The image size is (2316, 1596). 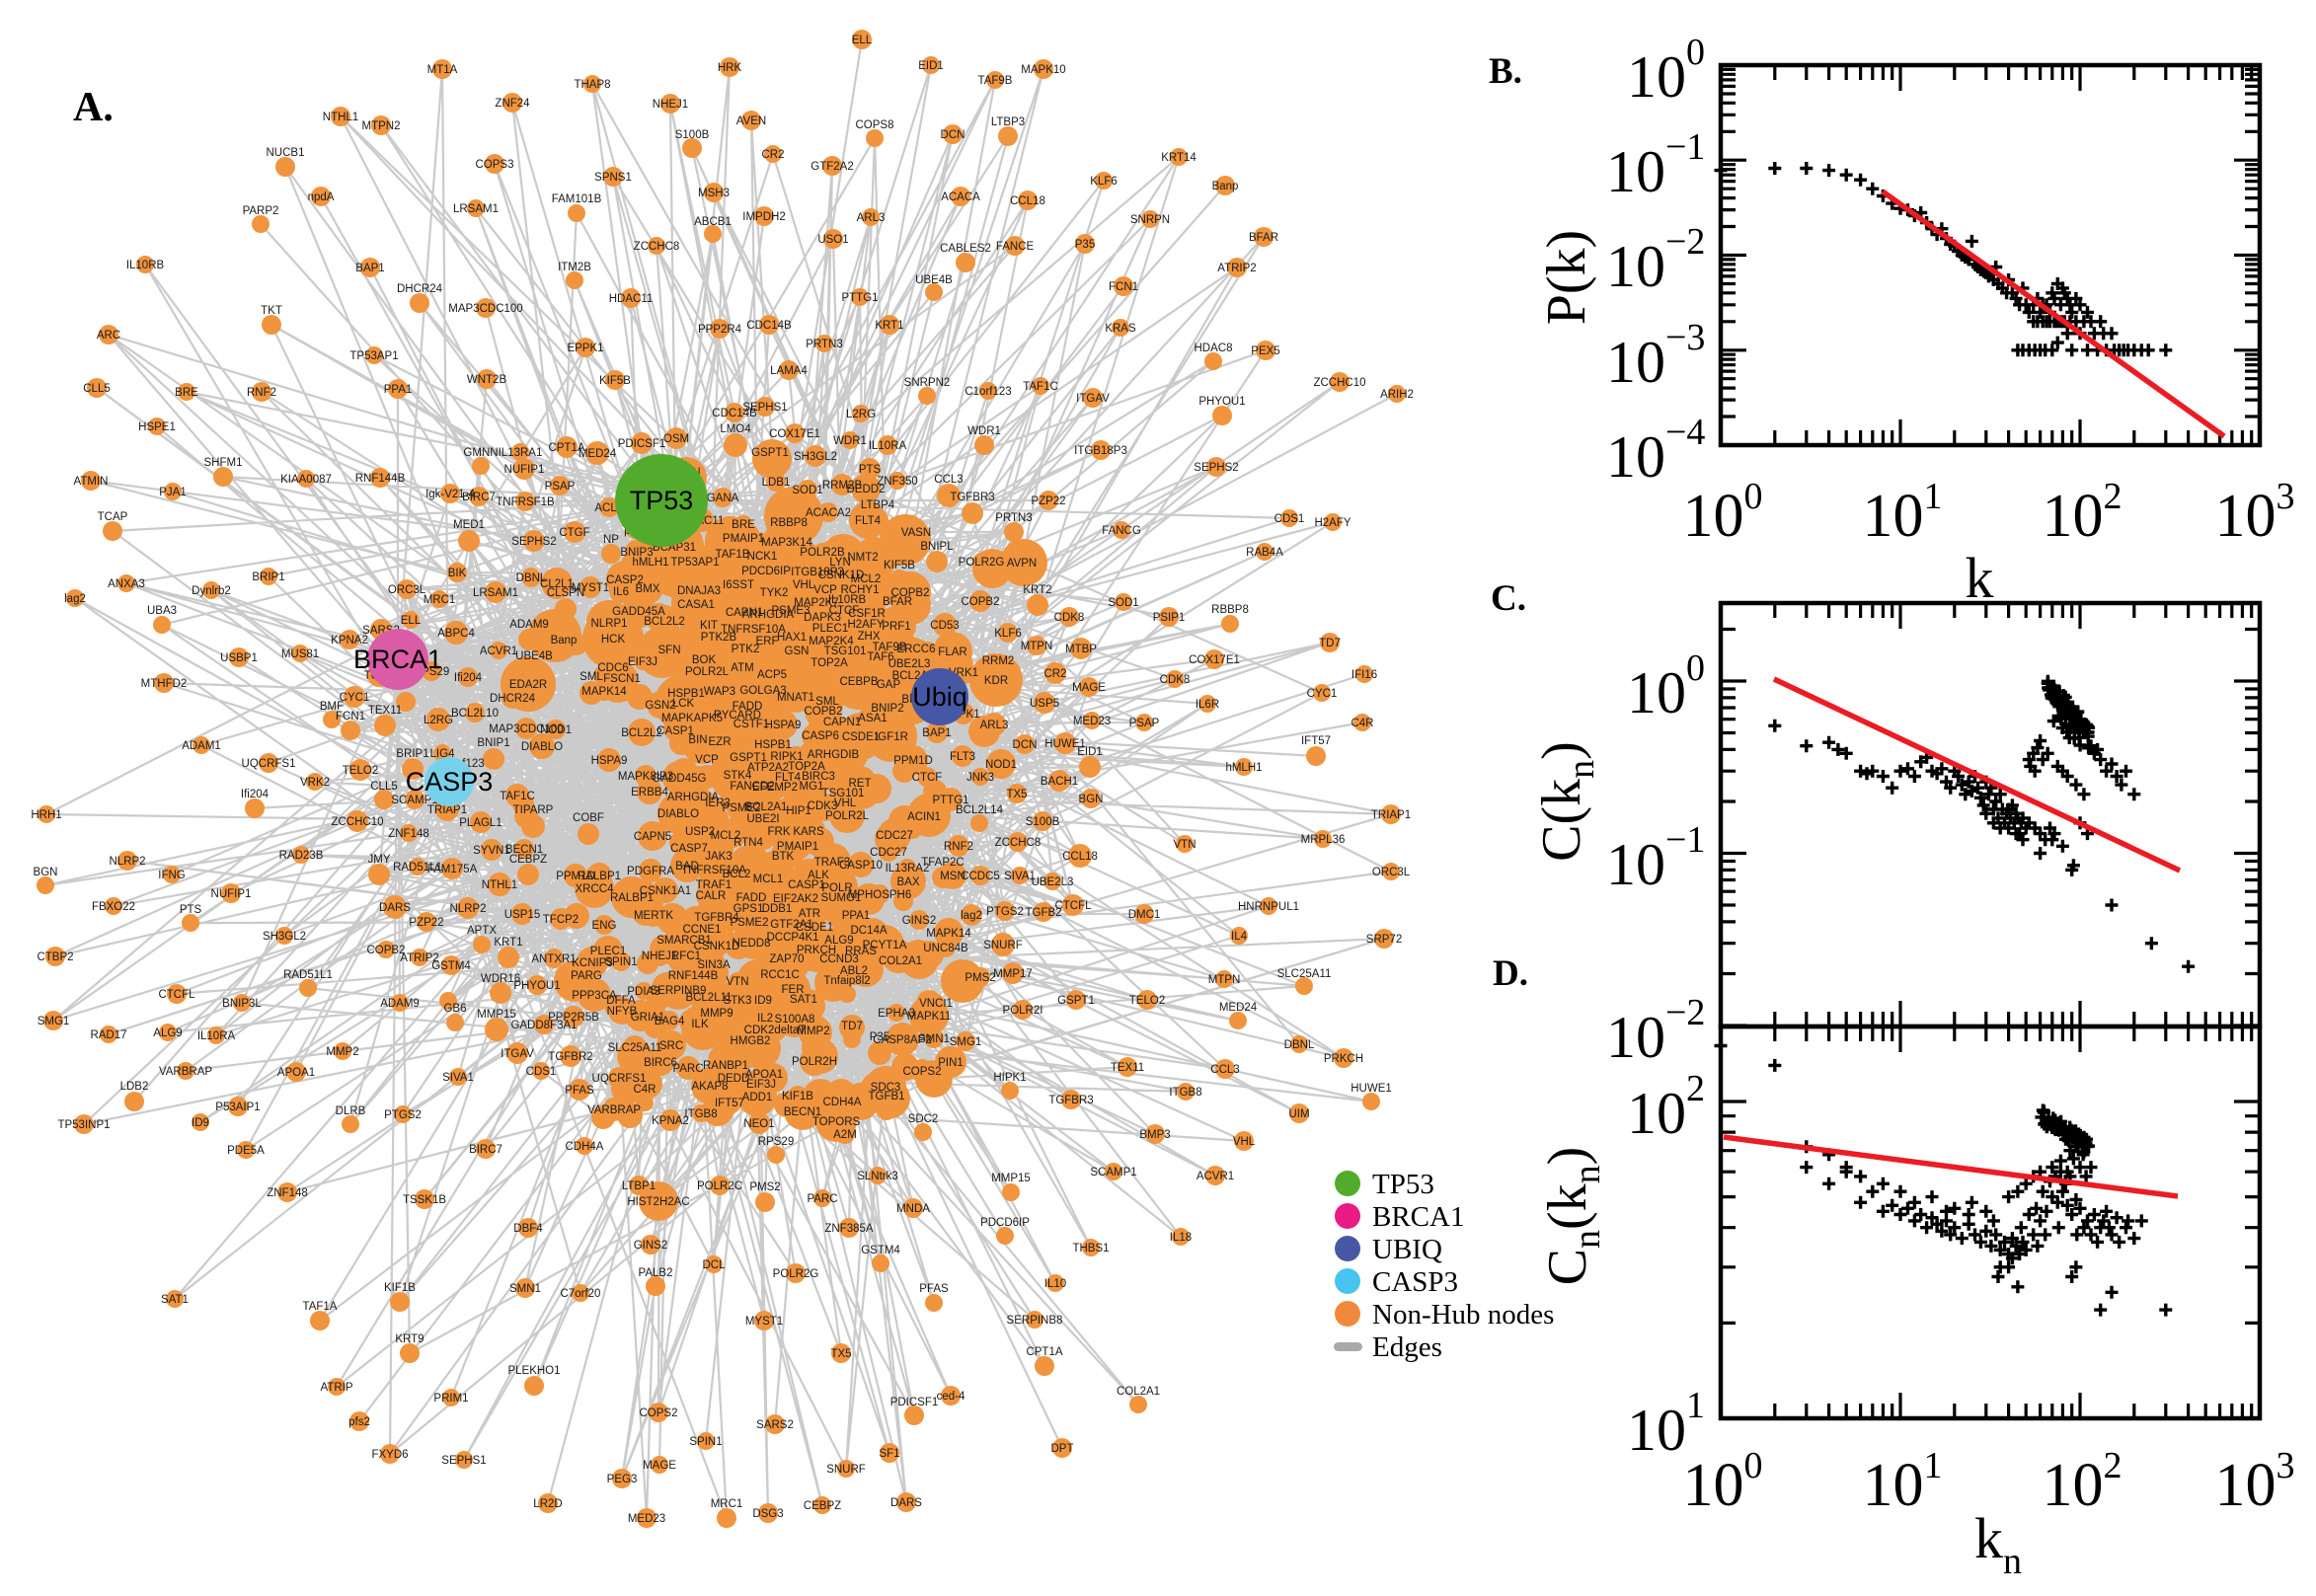 What do you see at coordinates (759, 1124) in the screenshot?
I see `svg-text: NEO1` at bounding box center [759, 1124].